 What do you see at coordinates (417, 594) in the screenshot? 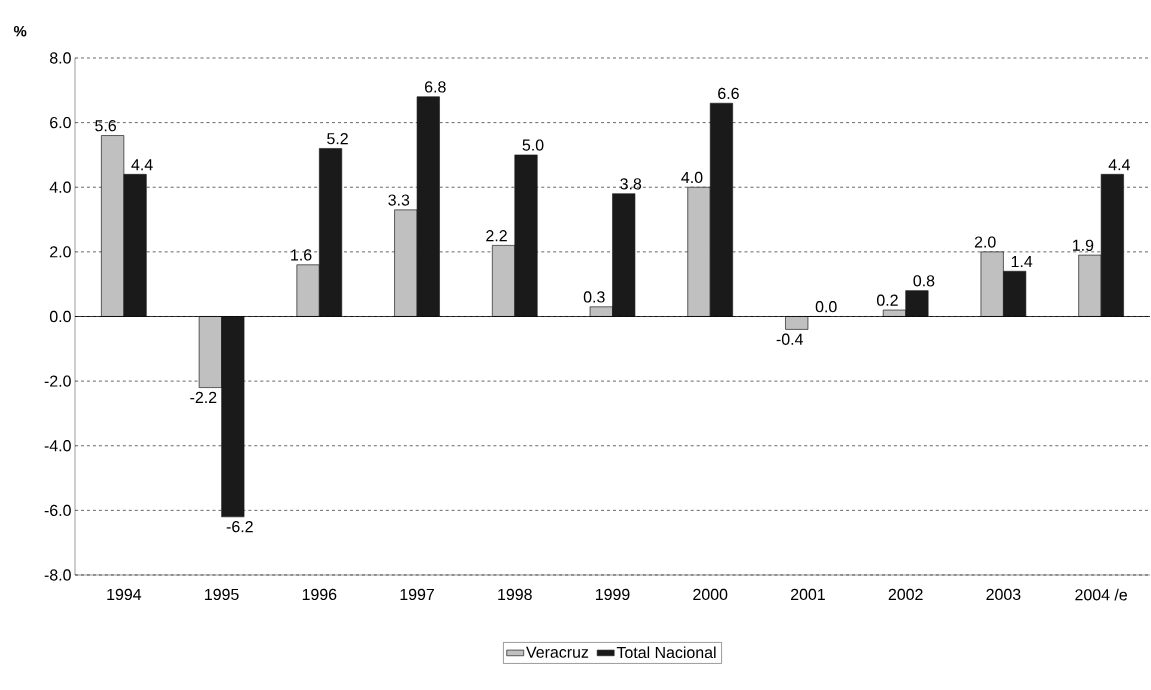
I see `x-tick-label: 1997` at bounding box center [417, 594].